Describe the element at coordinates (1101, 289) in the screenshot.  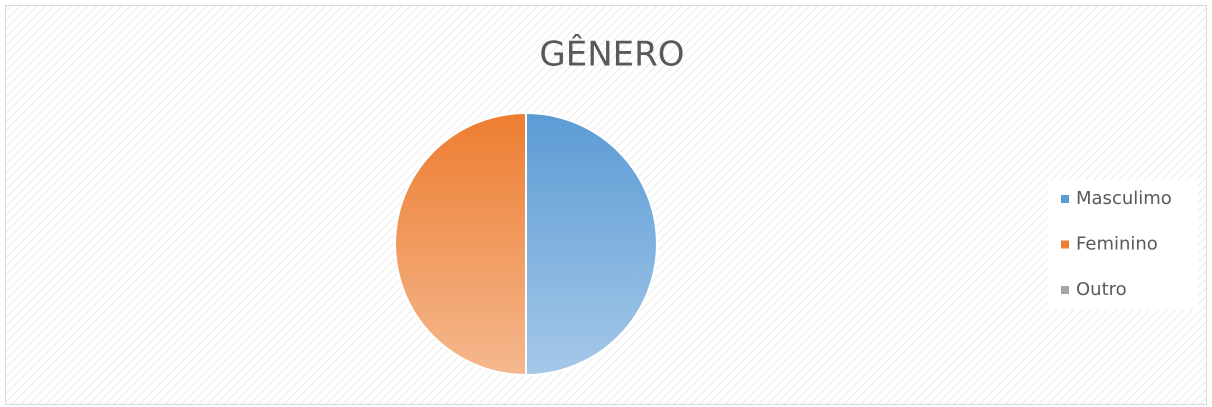
I see `legend-label: Outro` at that location.